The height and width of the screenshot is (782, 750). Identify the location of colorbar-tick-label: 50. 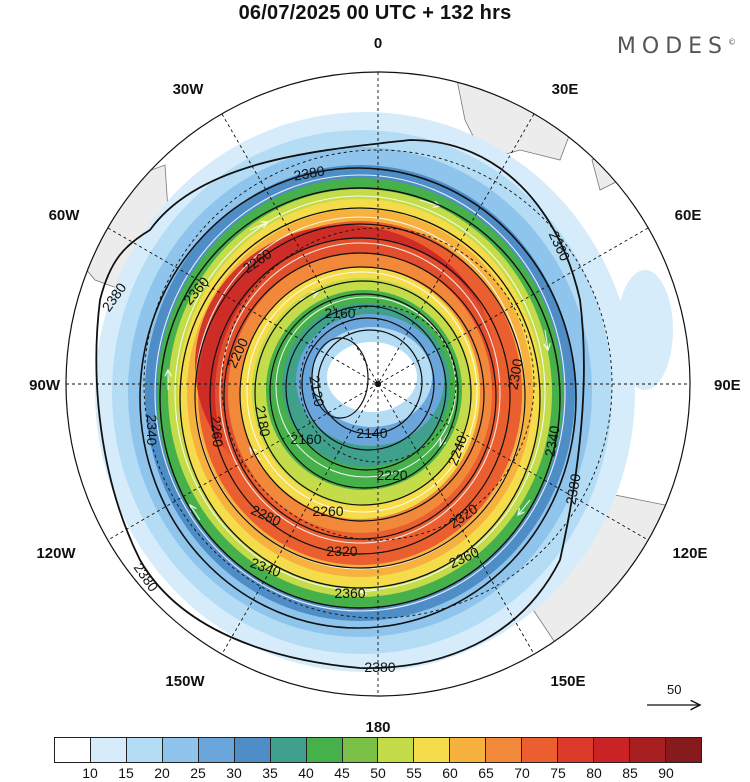
(378, 773).